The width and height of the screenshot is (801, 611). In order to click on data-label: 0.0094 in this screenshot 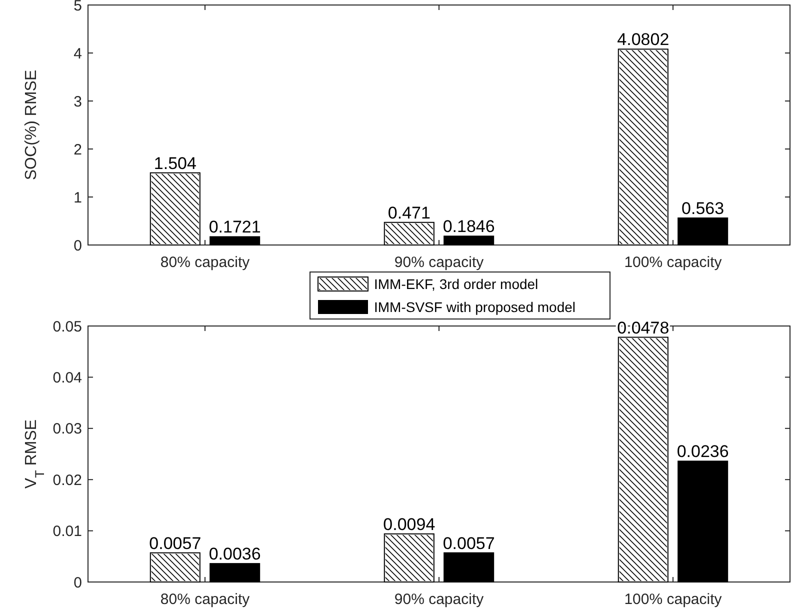, I will do `click(409, 524)`.